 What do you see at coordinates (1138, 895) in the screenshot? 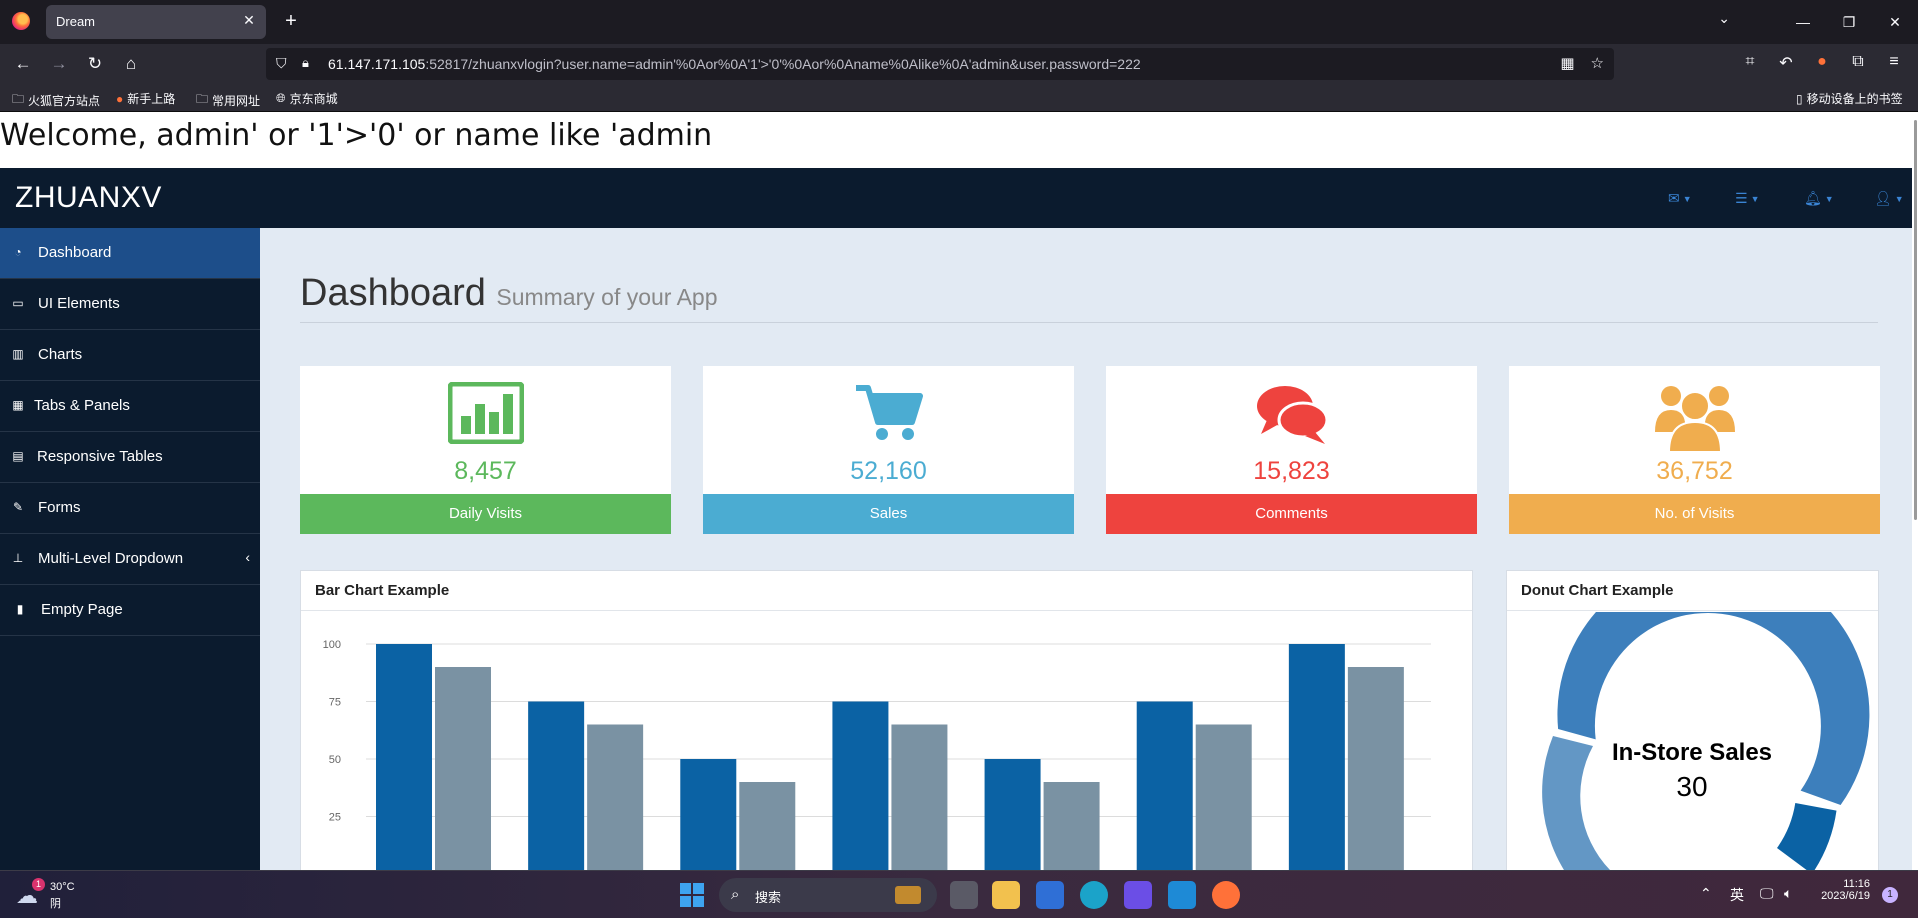
I see `app-icon` at bounding box center [1138, 895].